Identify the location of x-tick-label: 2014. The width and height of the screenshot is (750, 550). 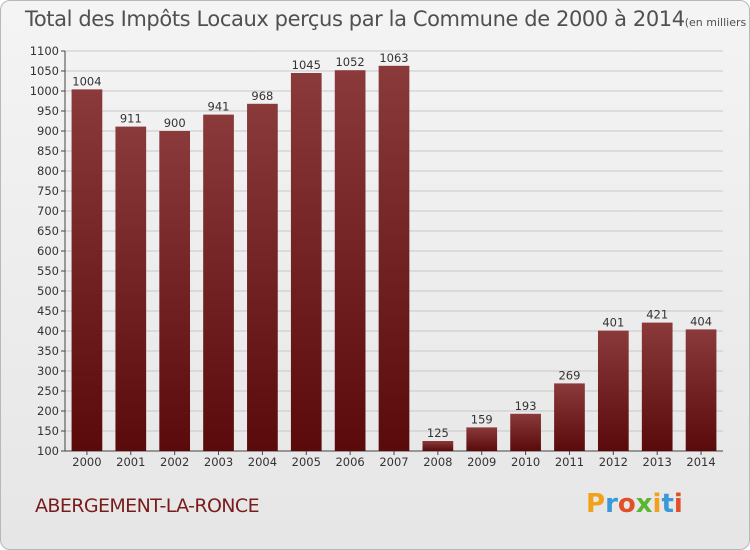
(700, 462).